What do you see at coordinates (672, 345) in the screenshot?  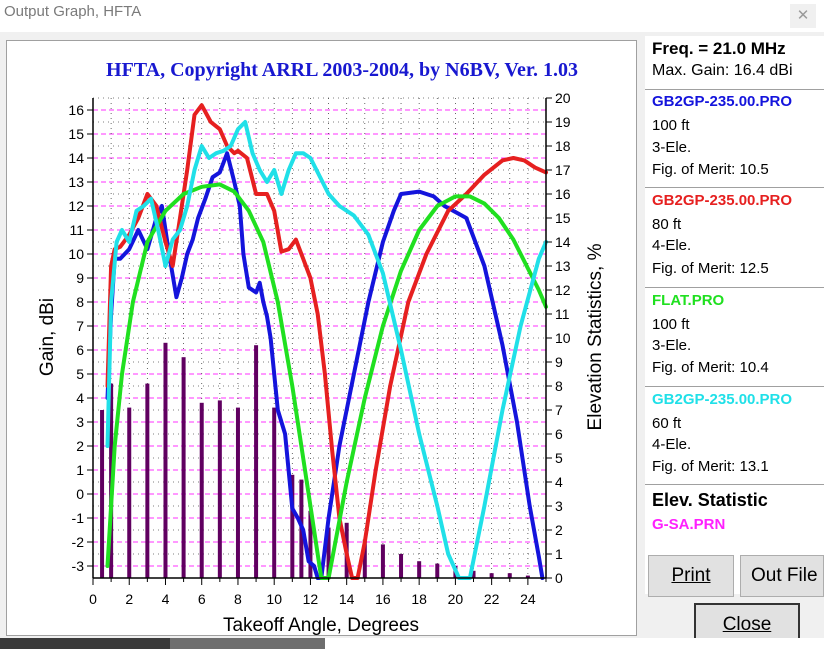 I see `legend-elements-3: 3-Ele.` at bounding box center [672, 345].